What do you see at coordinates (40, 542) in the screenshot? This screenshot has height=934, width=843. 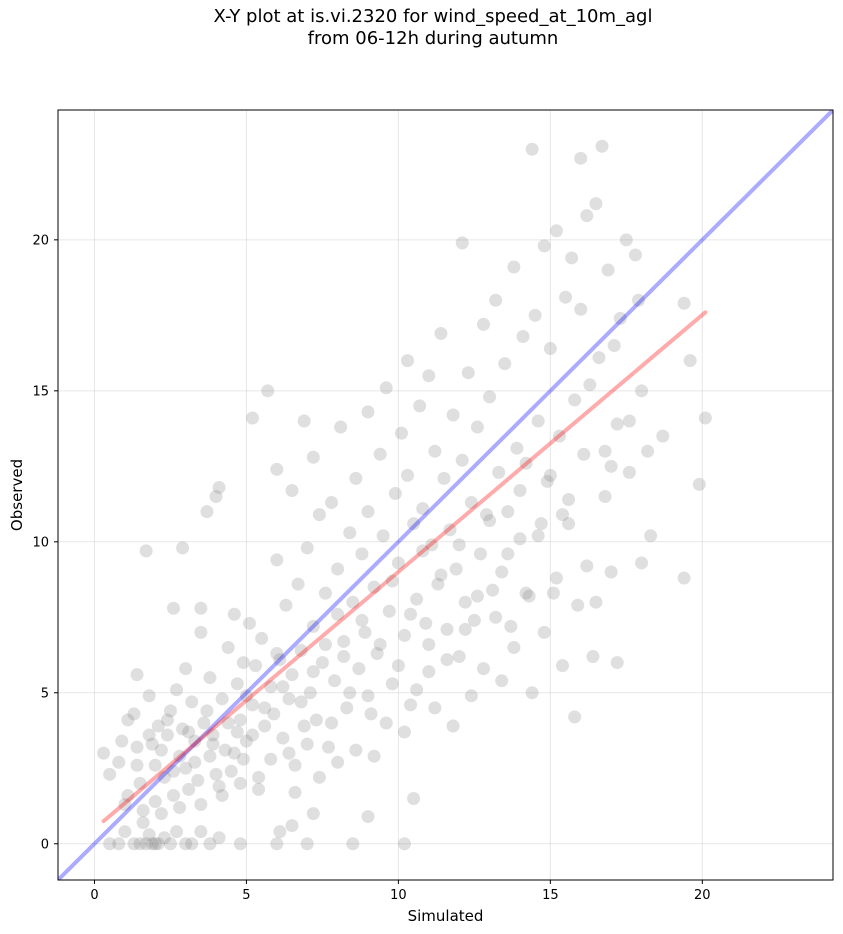 I see `y-tick-label: 10` at bounding box center [40, 542].